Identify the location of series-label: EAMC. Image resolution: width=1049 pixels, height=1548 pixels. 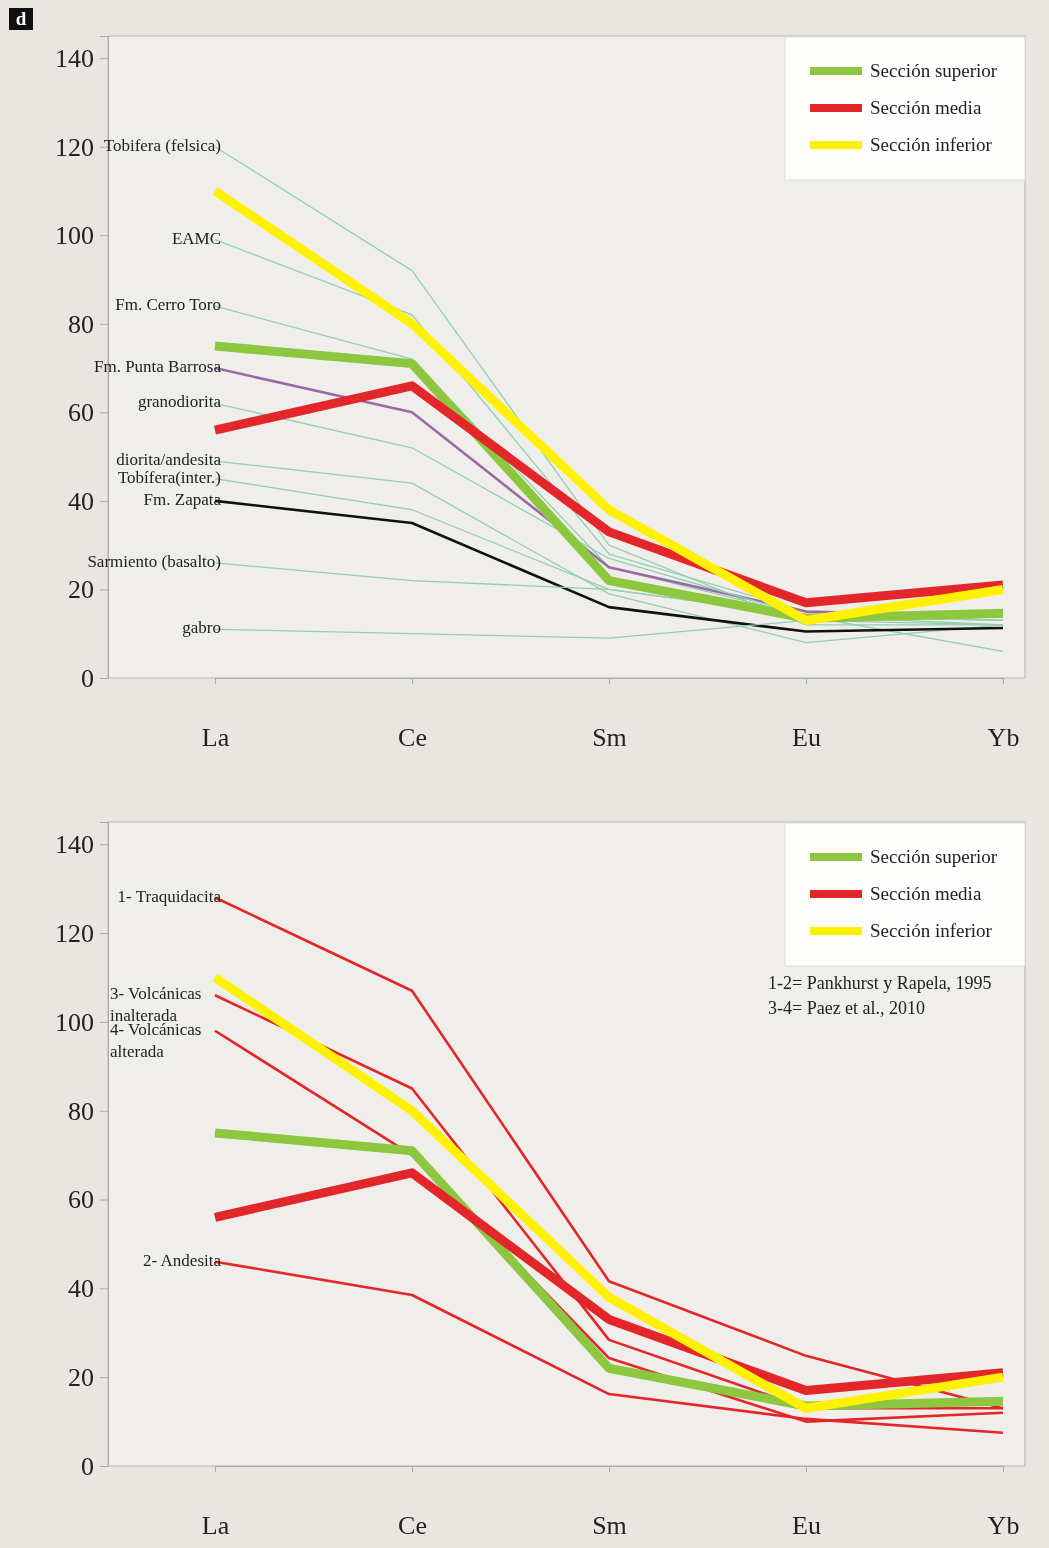
(196, 238).